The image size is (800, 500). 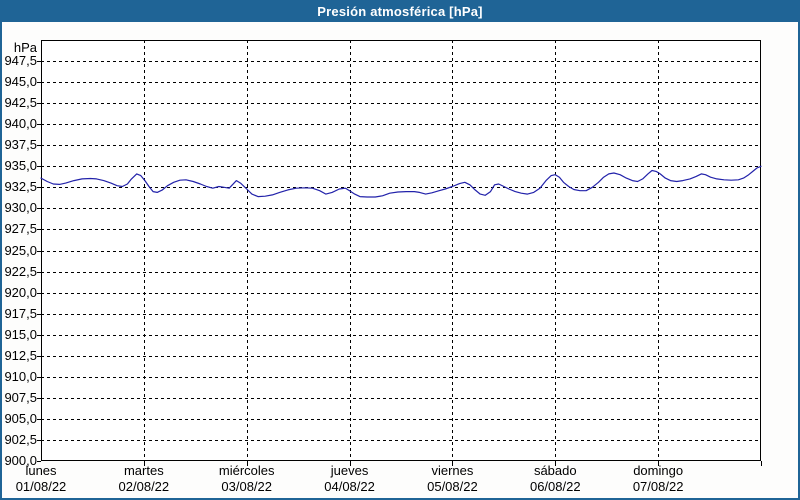 I want to click on y-tick-label: 905,0, so click(x=20, y=418).